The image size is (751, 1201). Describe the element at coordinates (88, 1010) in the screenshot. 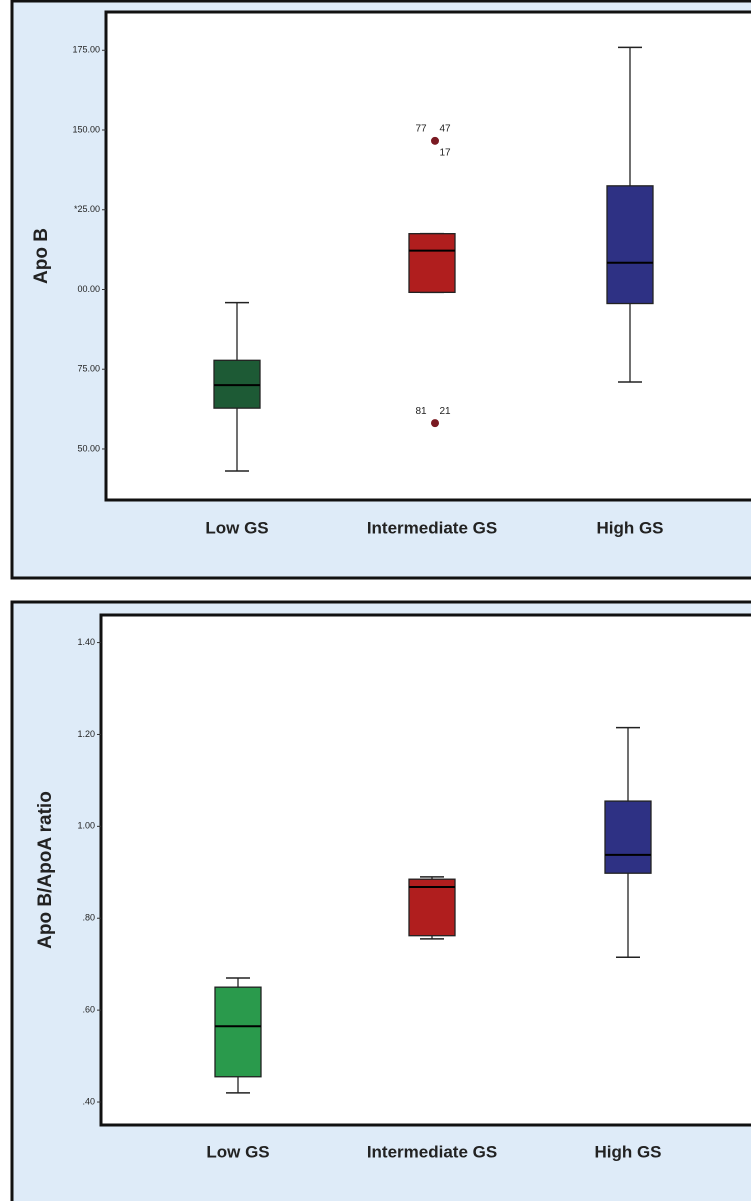

I see `y-tick-label: .60` at that location.